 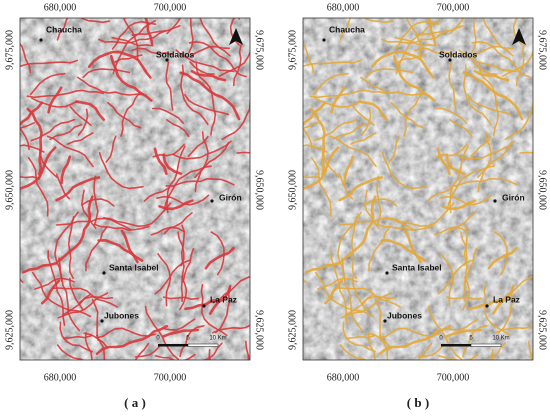 What do you see at coordinates (121, 315) in the screenshot?
I see `place-label: Jubones` at bounding box center [121, 315].